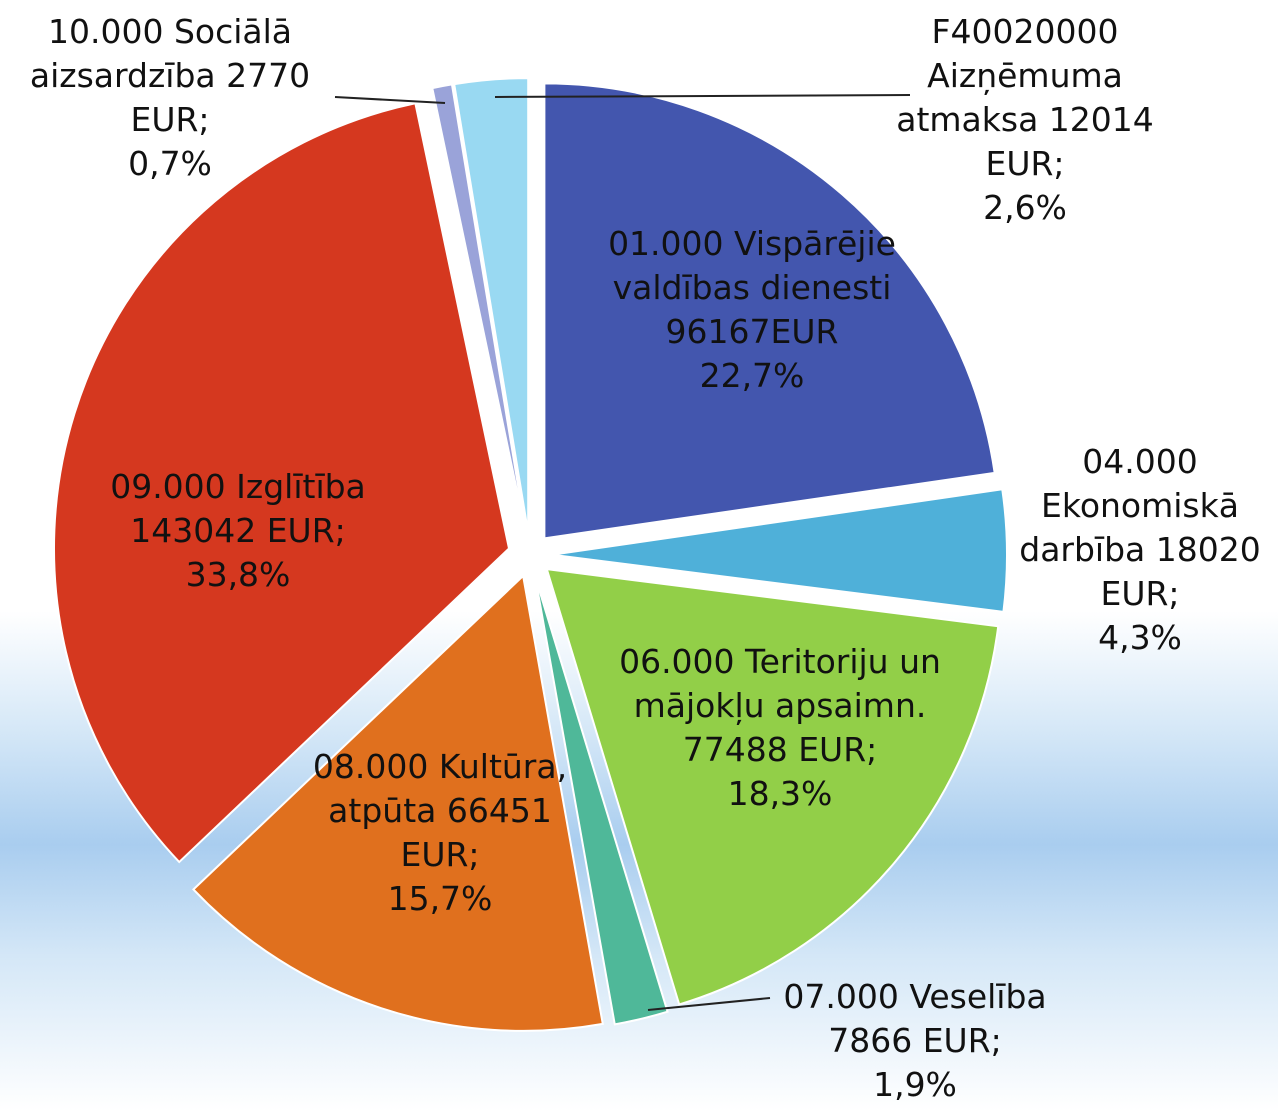  I want to click on data-label: 08.000 Kultūra, atpūta 66451 EUR; 15,7%, so click(440, 833).